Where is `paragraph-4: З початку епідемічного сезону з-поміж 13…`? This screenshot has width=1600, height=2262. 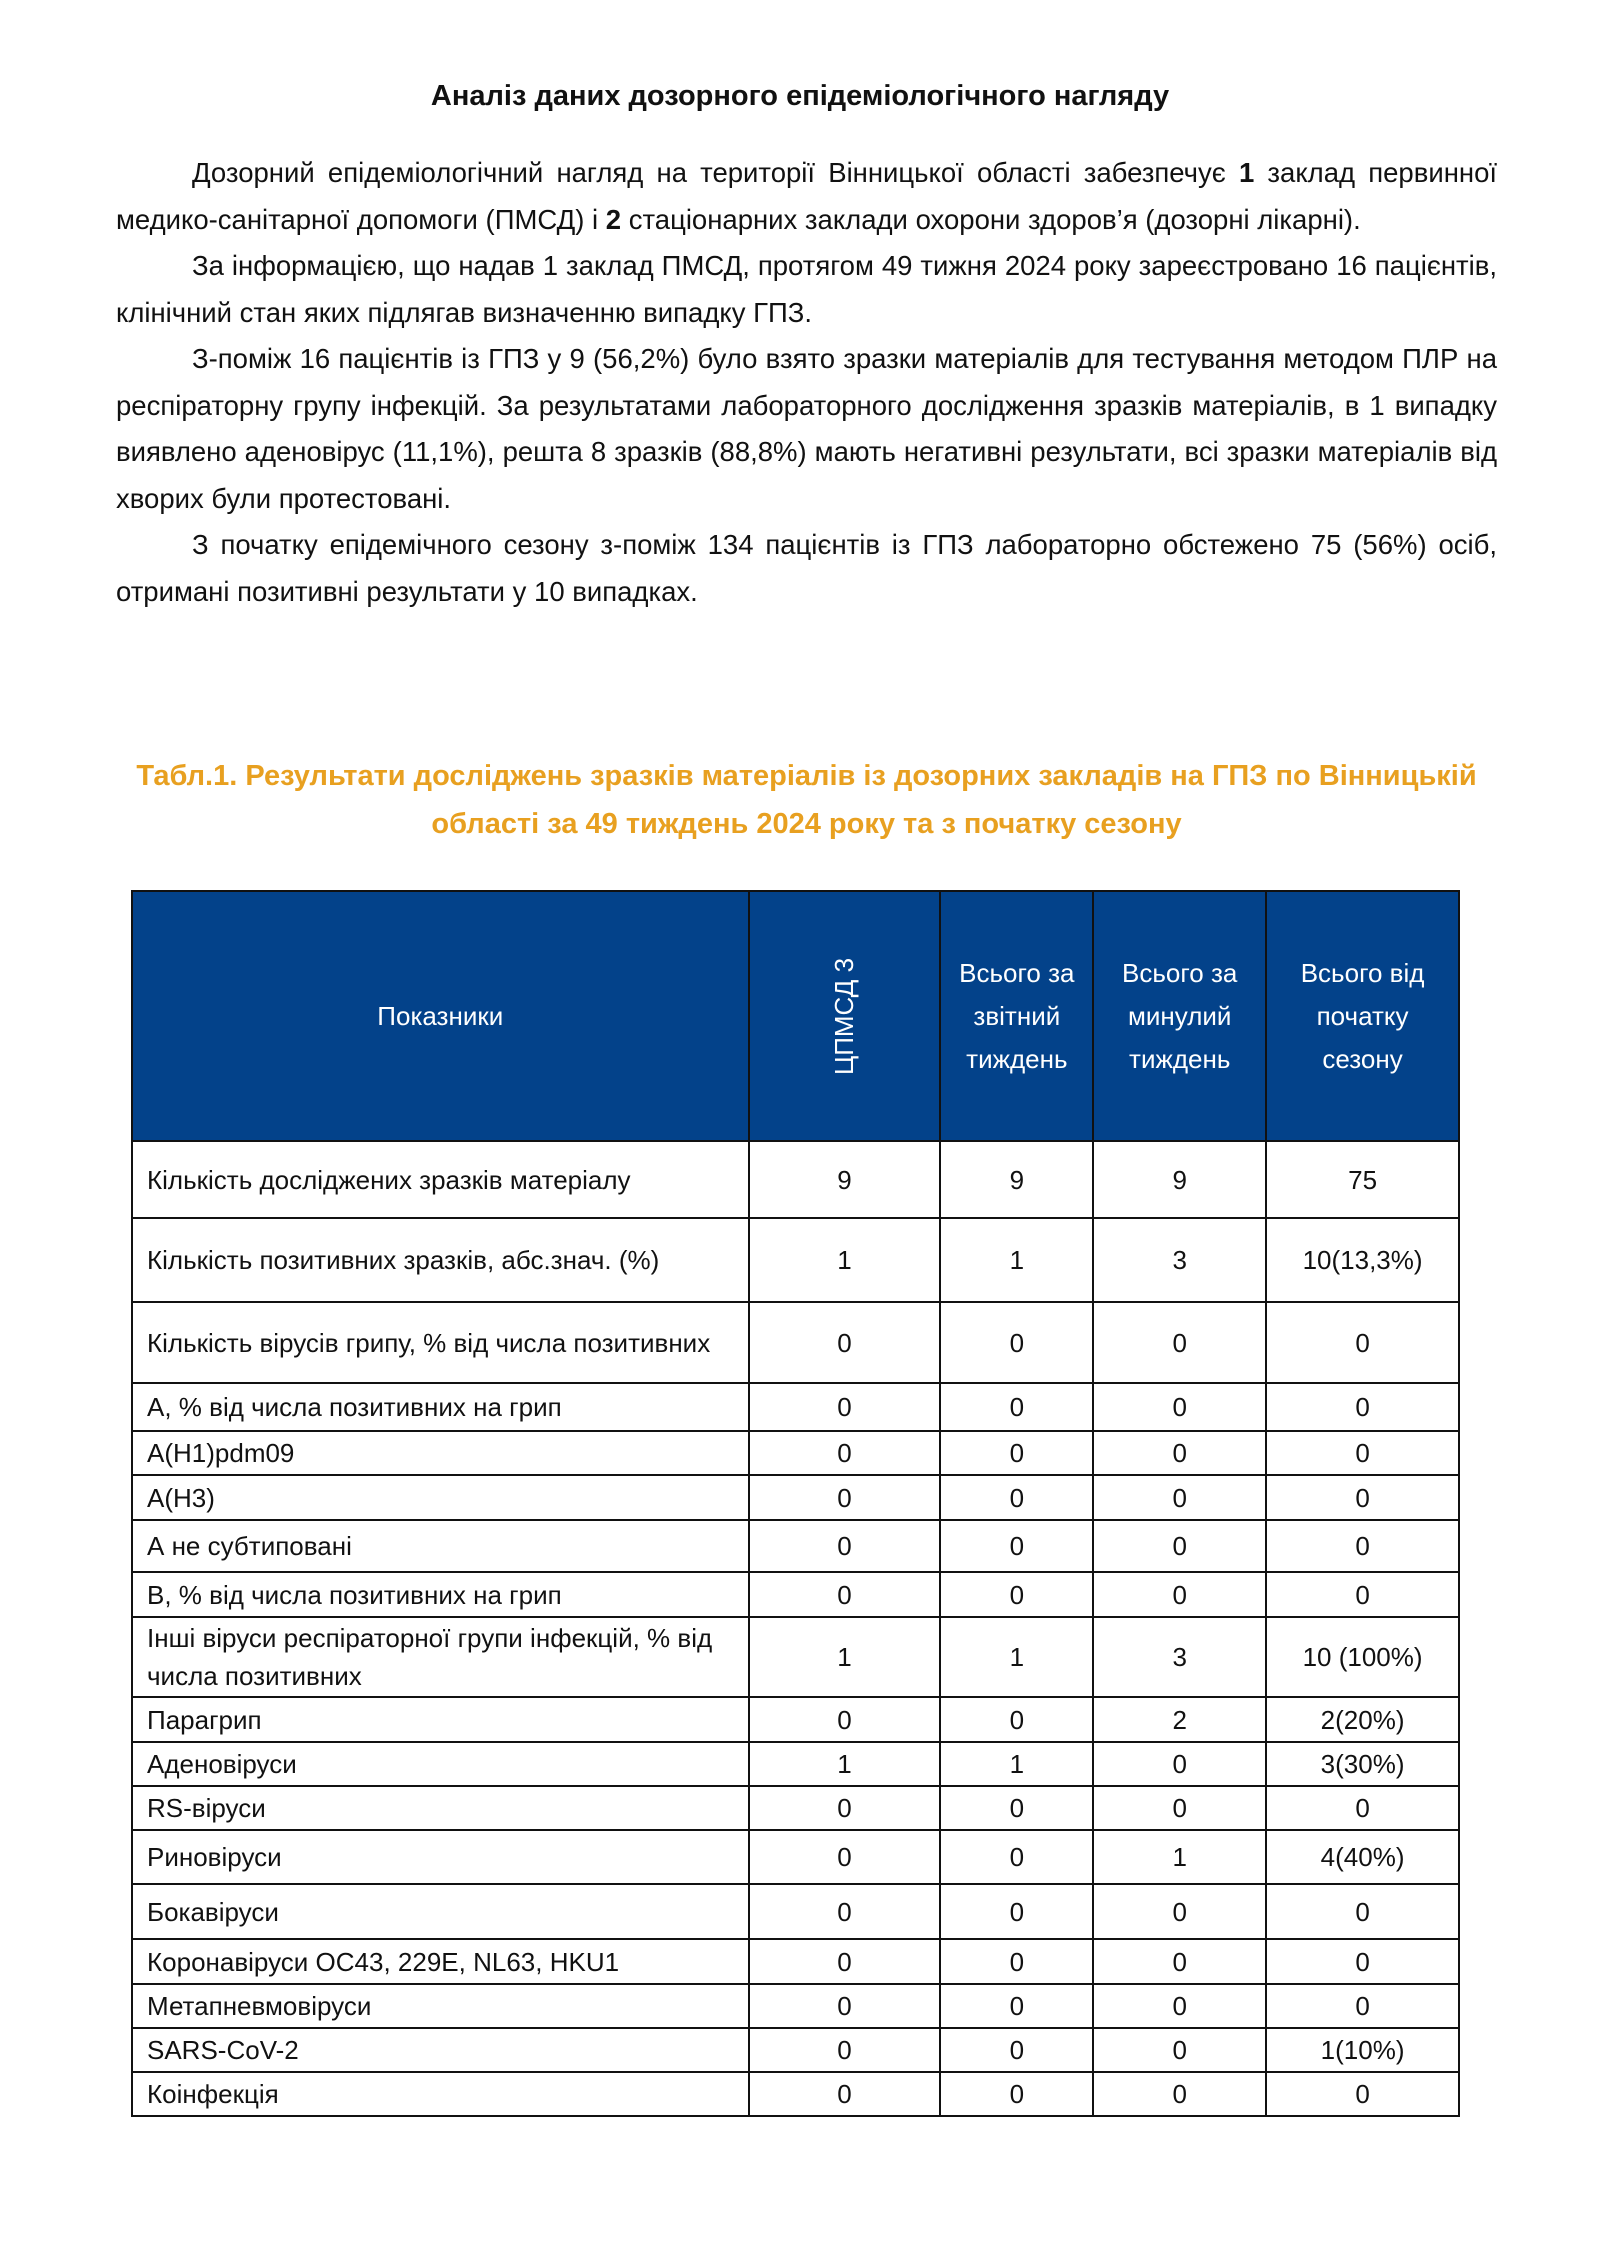
paragraph-4: З початку епідемічного сезону з-поміж 13… is located at coordinates (806, 568).